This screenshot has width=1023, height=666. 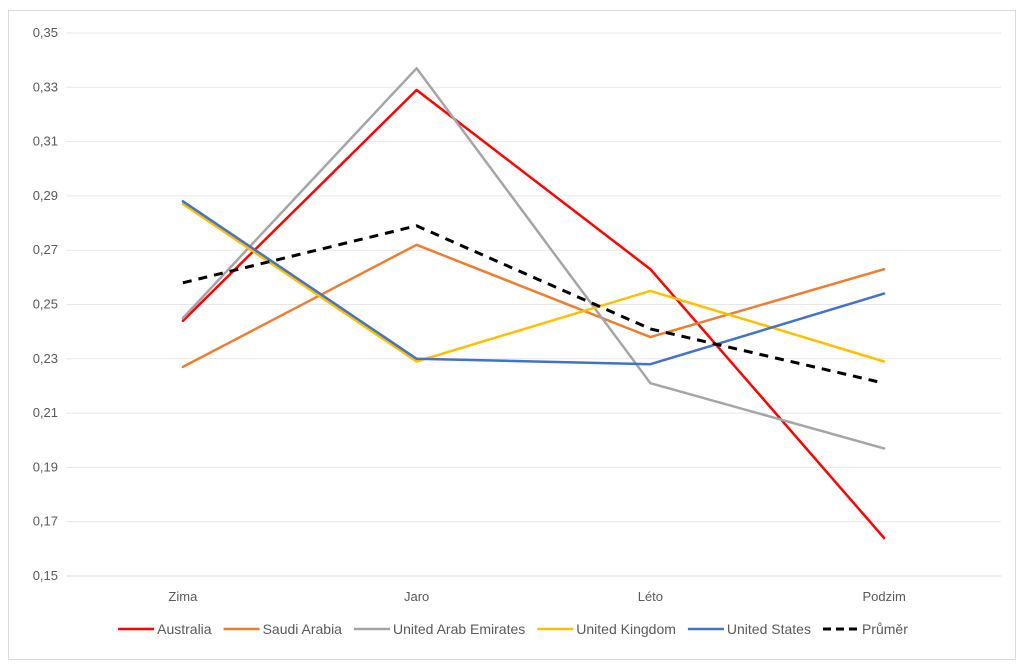 I want to click on y-tick-label: 0,25, so click(x=45, y=304).